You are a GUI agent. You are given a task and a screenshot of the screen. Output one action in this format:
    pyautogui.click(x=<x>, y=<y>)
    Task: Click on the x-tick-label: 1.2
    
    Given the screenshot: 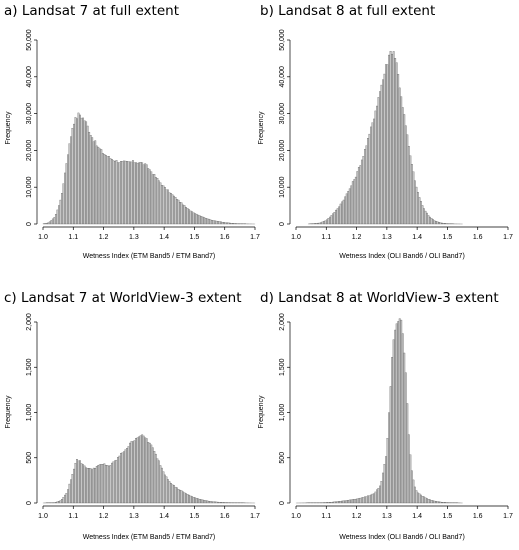 What is the action you would take?
    pyautogui.click(x=357, y=237)
    